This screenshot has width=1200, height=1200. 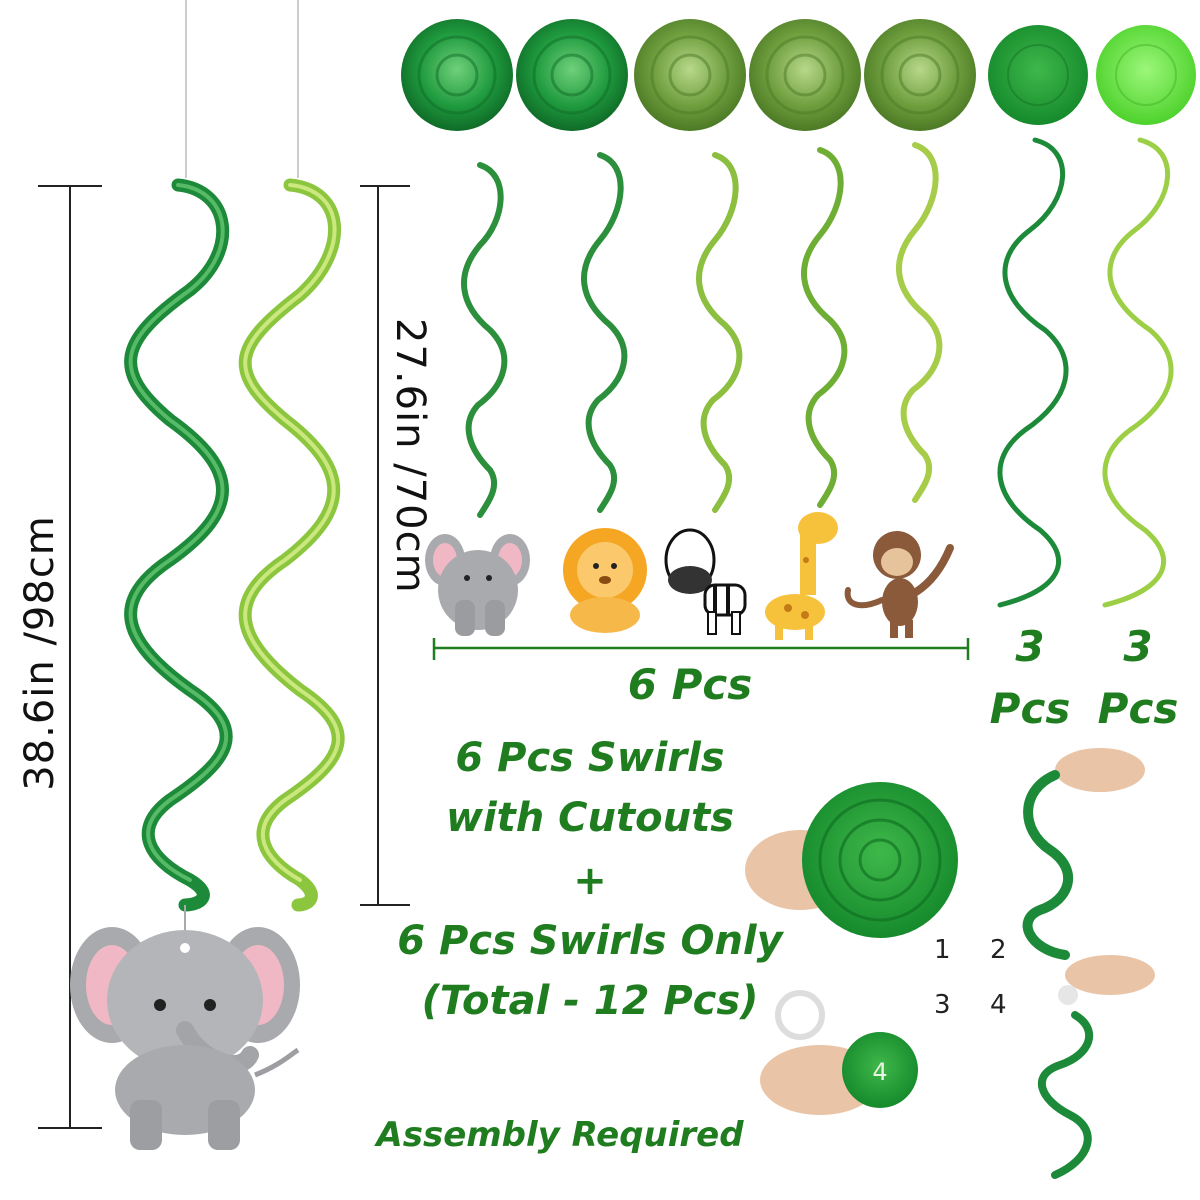 I want to click on step-number-3: 3, so click(x=942, y=1005).